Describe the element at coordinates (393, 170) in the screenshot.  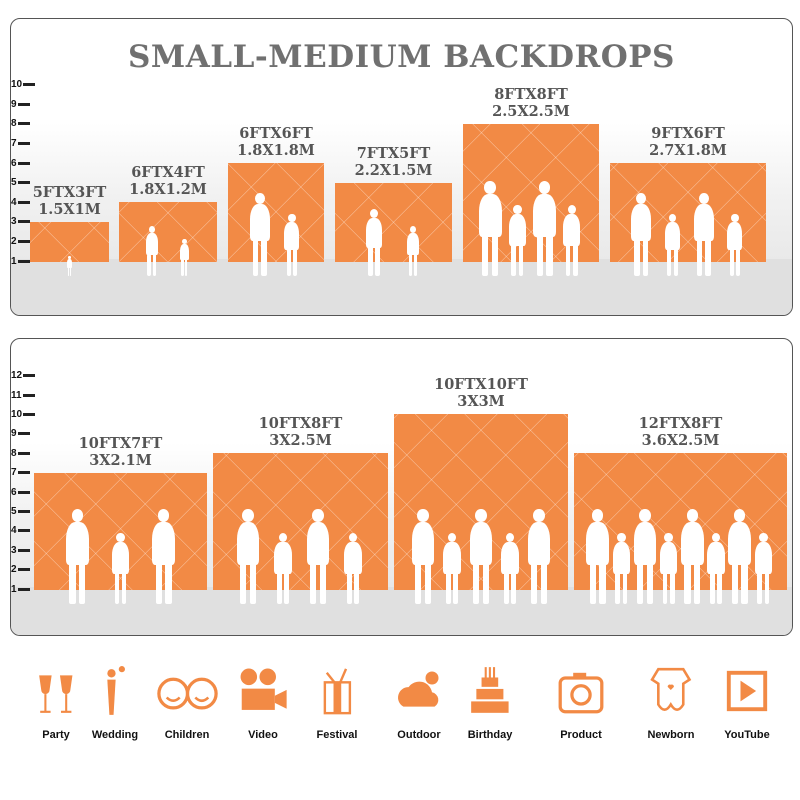
I see `size-meters: 2.2X1.5M` at that location.